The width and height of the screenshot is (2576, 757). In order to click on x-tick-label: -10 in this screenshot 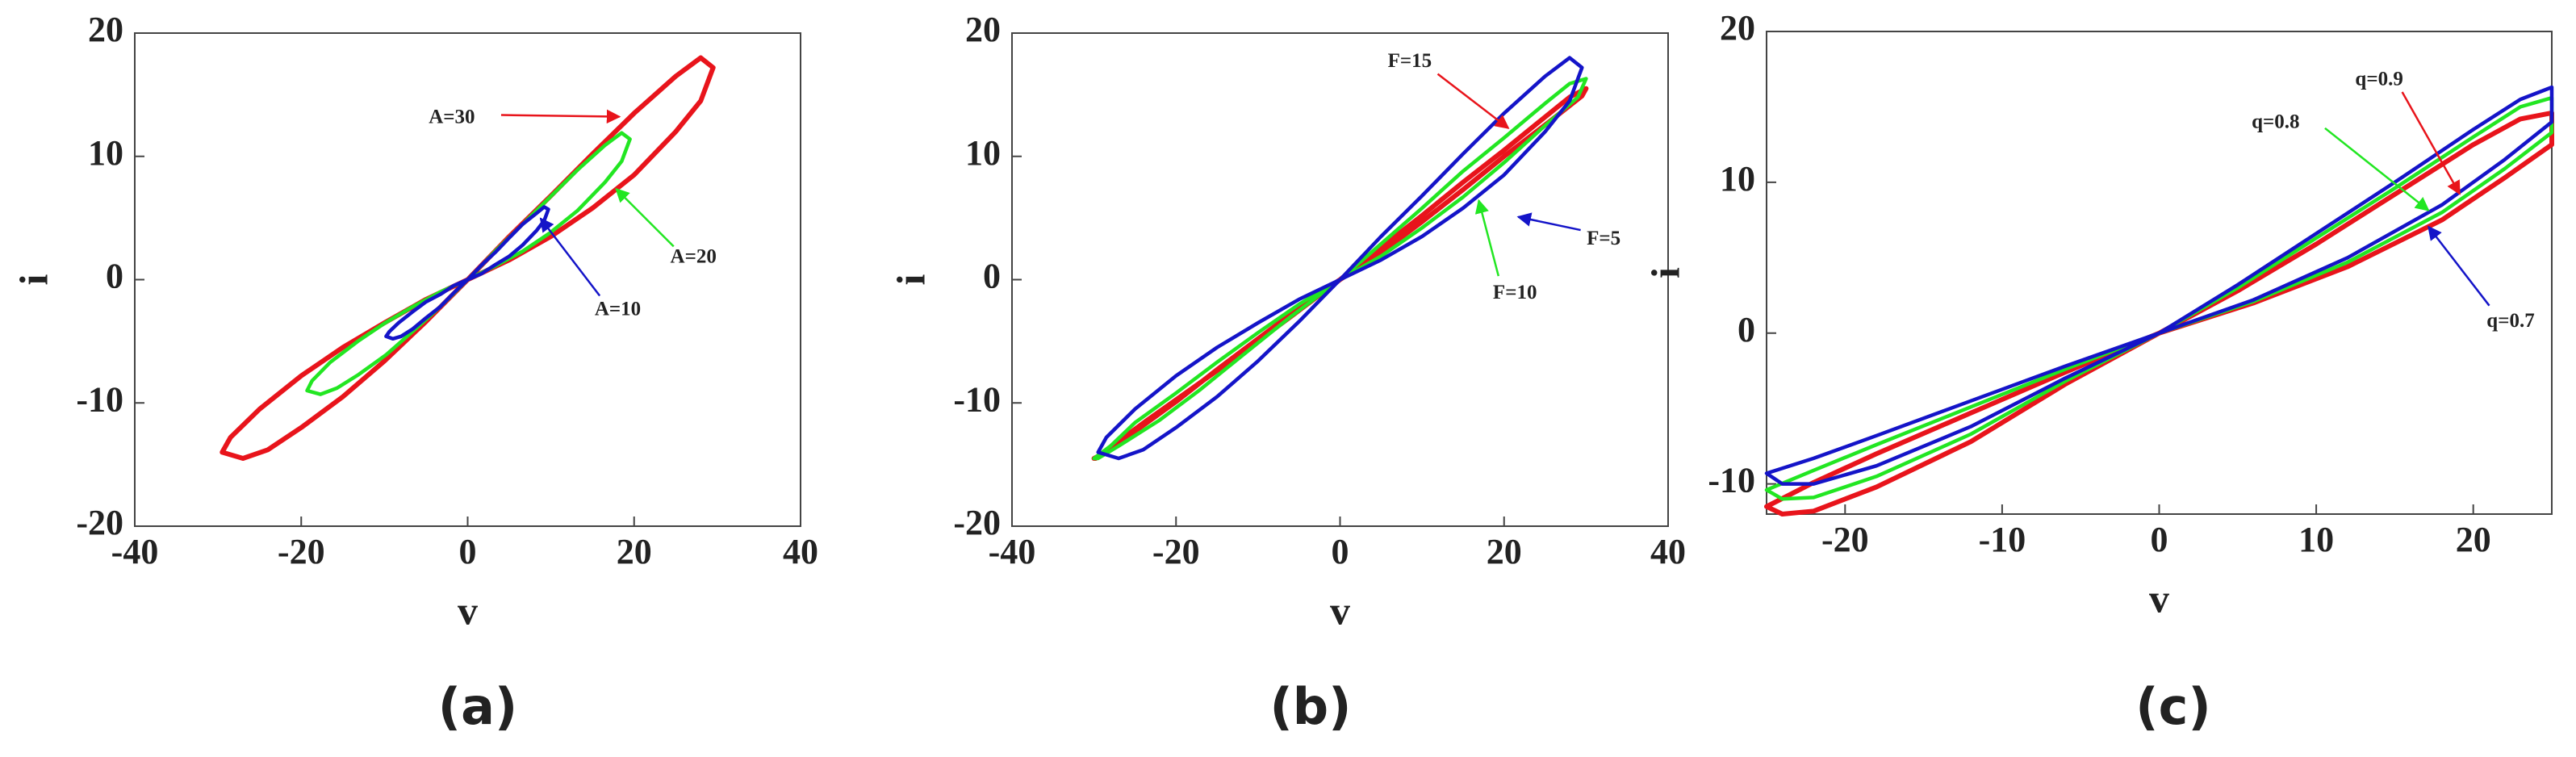, I will do `click(2002, 539)`.